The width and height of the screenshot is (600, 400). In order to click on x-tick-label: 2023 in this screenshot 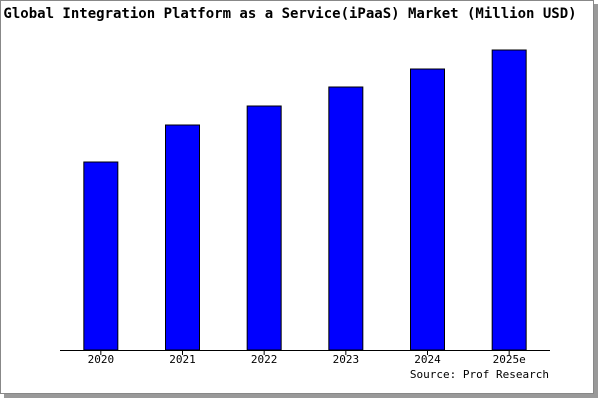, I will do `click(346, 359)`.